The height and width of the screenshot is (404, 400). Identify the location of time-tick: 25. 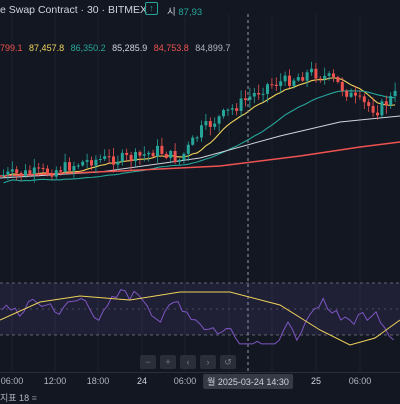
(316, 381).